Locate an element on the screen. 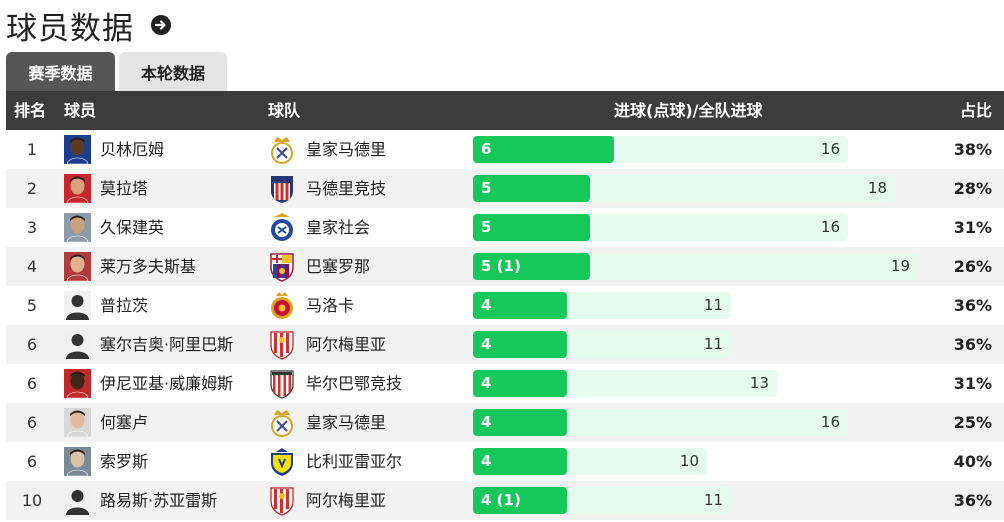  team-goals-label: 10 is located at coordinates (689, 461).